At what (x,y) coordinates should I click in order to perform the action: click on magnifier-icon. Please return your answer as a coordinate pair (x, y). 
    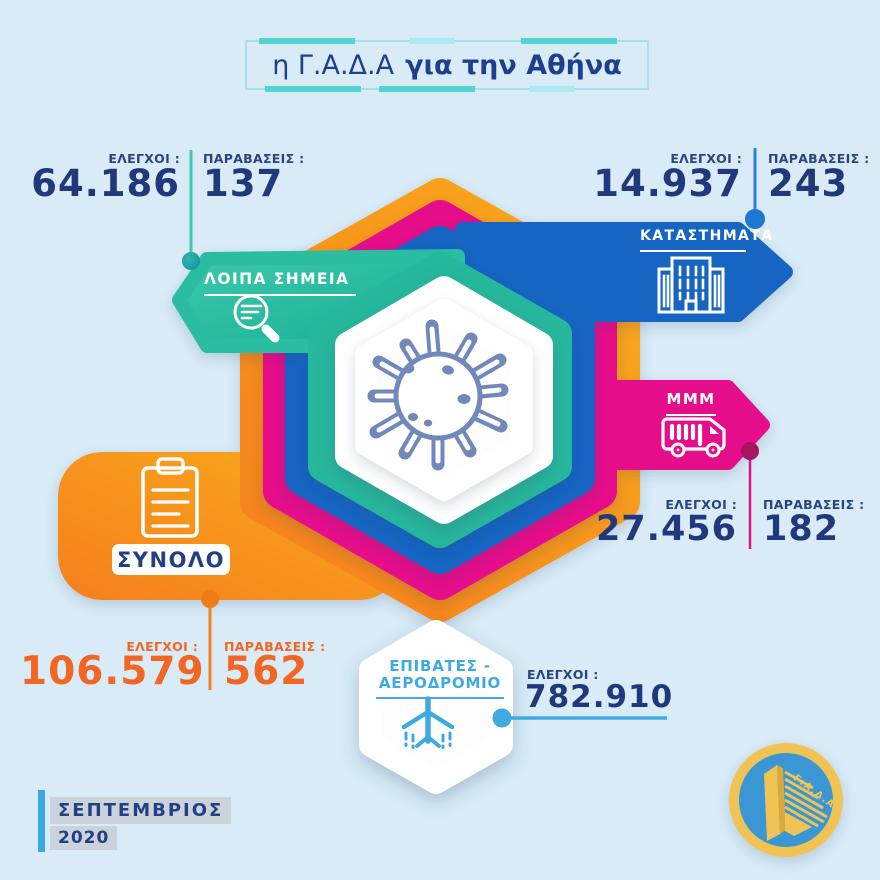
    Looking at the image, I should click on (256, 318).